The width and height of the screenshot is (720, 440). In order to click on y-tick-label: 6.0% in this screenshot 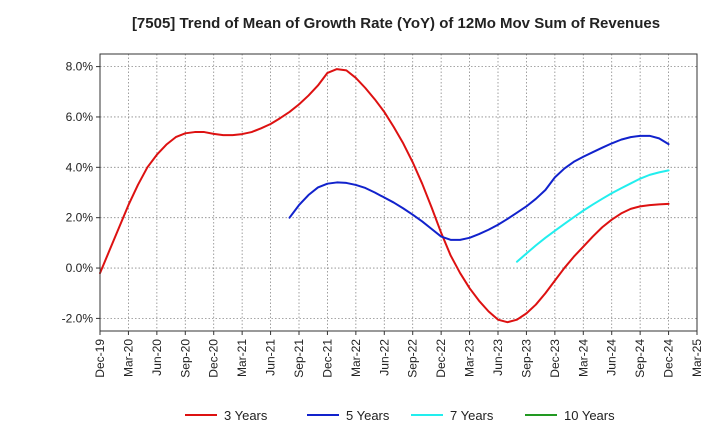, I will do `click(80, 117)`.